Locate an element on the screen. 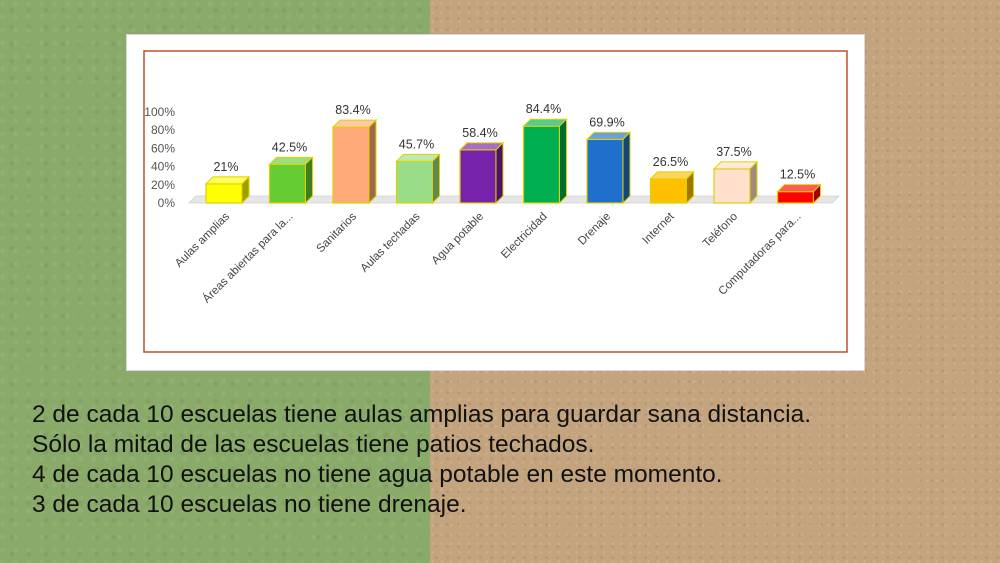 The width and height of the screenshot is (1000, 563). bar: 37.5% is located at coordinates (735, 175).